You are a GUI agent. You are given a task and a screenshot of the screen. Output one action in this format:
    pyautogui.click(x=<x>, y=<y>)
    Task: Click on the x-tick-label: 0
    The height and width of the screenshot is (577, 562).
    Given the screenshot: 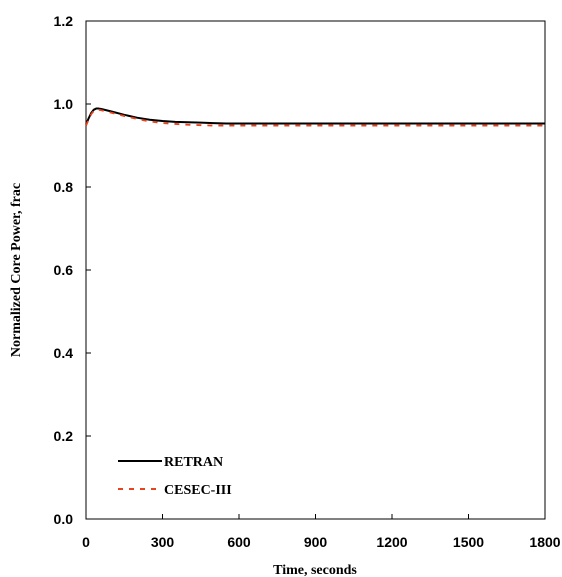 What is the action you would take?
    pyautogui.click(x=86, y=542)
    